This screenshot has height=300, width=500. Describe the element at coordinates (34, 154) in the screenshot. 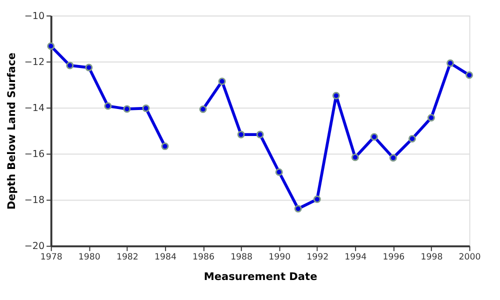

I see `y-tick-label: −16` at that location.